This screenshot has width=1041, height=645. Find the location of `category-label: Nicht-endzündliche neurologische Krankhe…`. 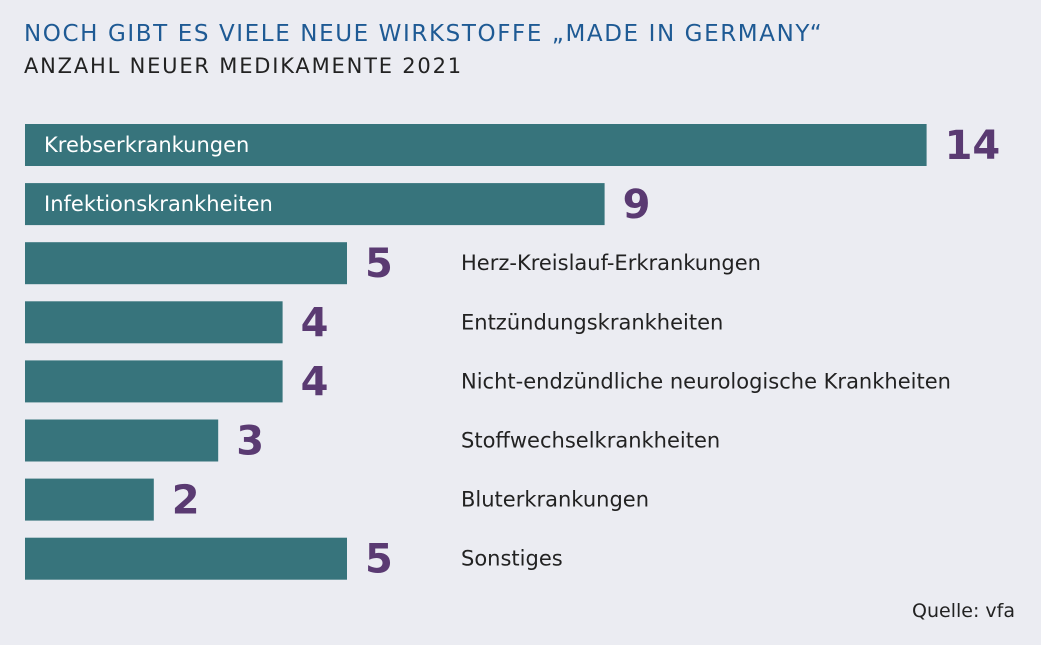

category-label: Nicht-endzündliche neurologische Krankhe… is located at coordinates (706, 381).